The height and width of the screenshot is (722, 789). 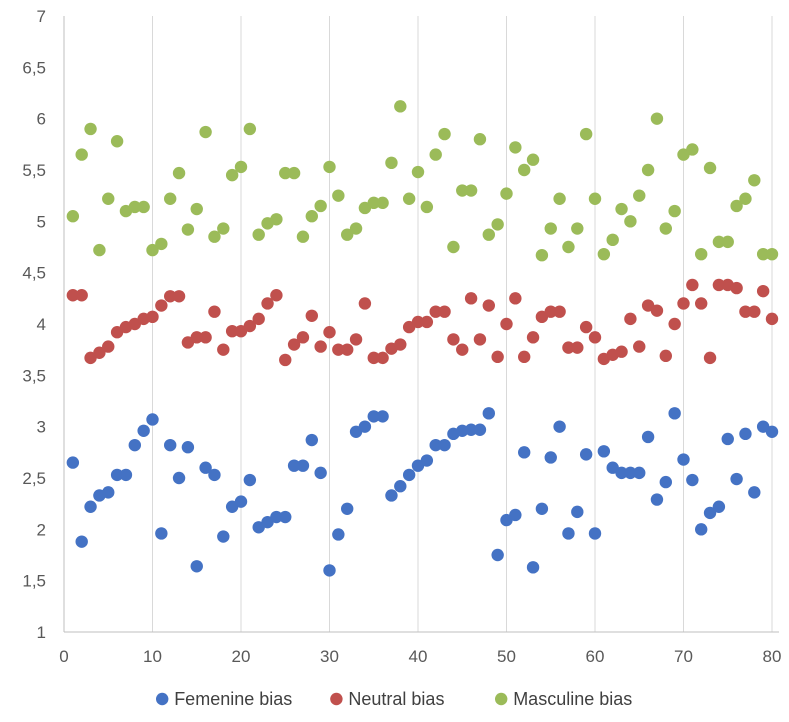 I want to click on y-tick-labels: 1 1,5 2 2,5 3 3,5 4 4,5 5 5,5 6 6,5 7, so click(x=34, y=324).